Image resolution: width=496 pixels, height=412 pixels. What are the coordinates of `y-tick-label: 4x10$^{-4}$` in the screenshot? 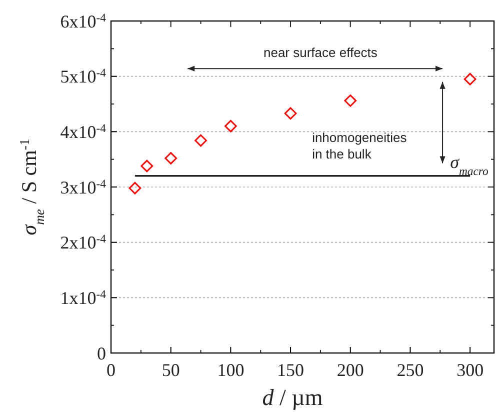 It's located at (83, 131).